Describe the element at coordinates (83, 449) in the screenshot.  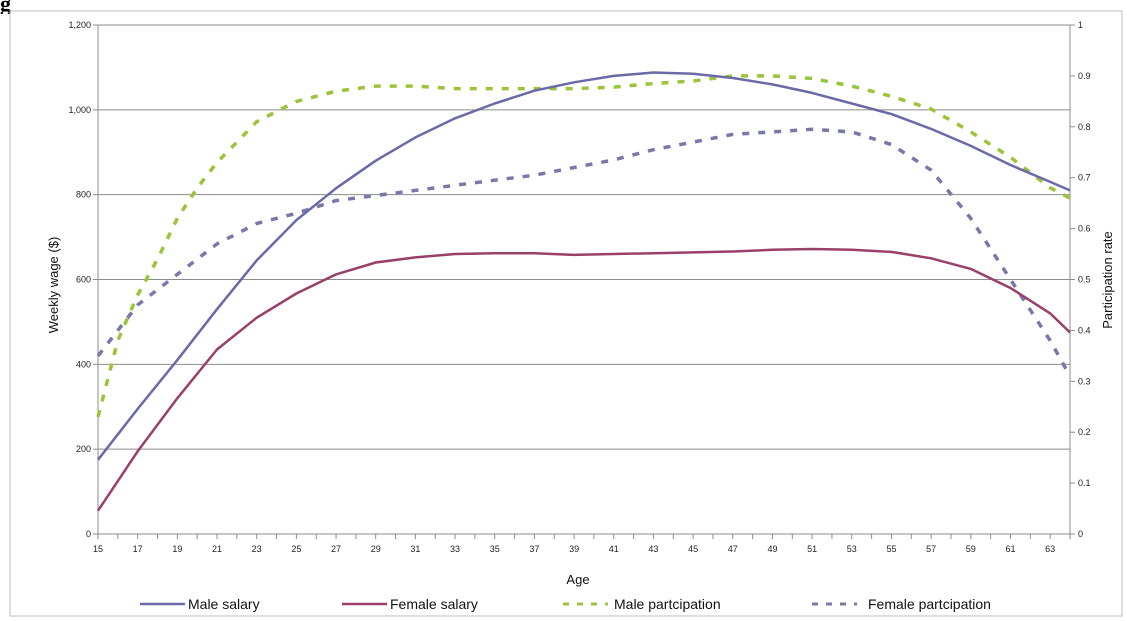
I see `y-tick-label: 200` at that location.